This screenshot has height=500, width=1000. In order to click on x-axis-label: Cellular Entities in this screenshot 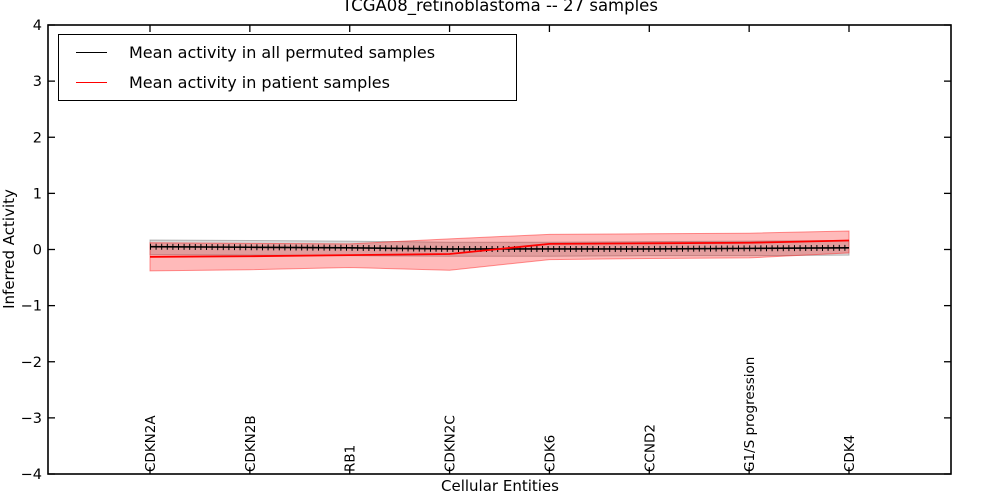, I will do `click(500, 486)`.